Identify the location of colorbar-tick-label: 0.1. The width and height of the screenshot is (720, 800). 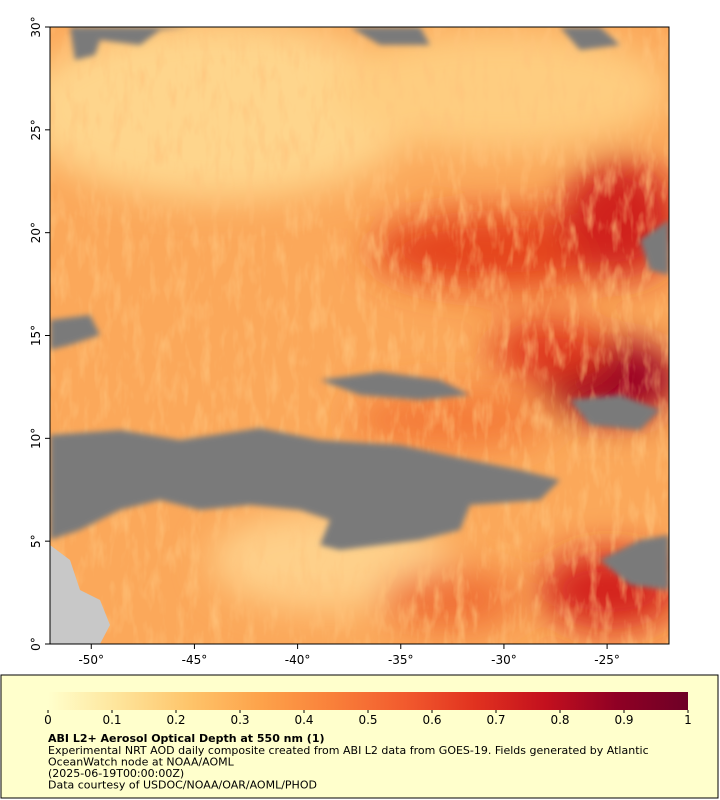
(111, 720).